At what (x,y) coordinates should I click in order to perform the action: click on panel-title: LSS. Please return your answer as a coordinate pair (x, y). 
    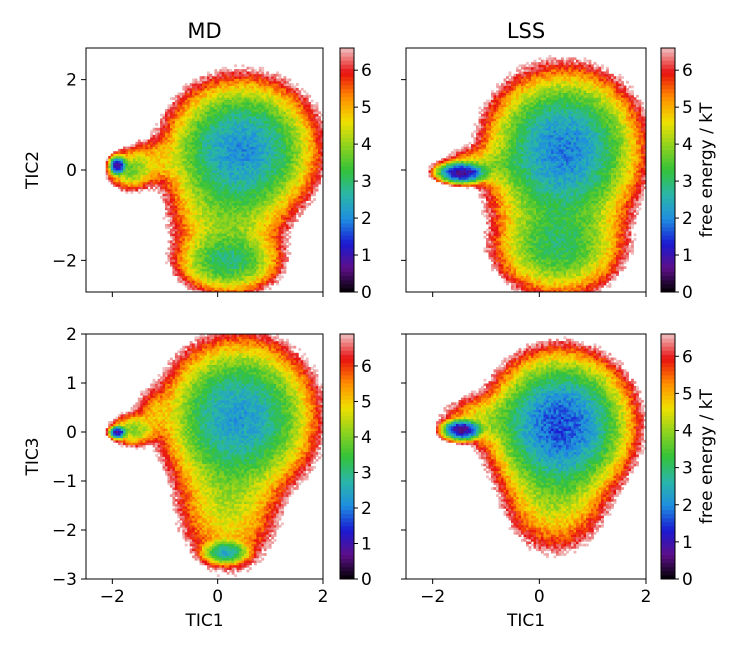
    Looking at the image, I should click on (526, 31).